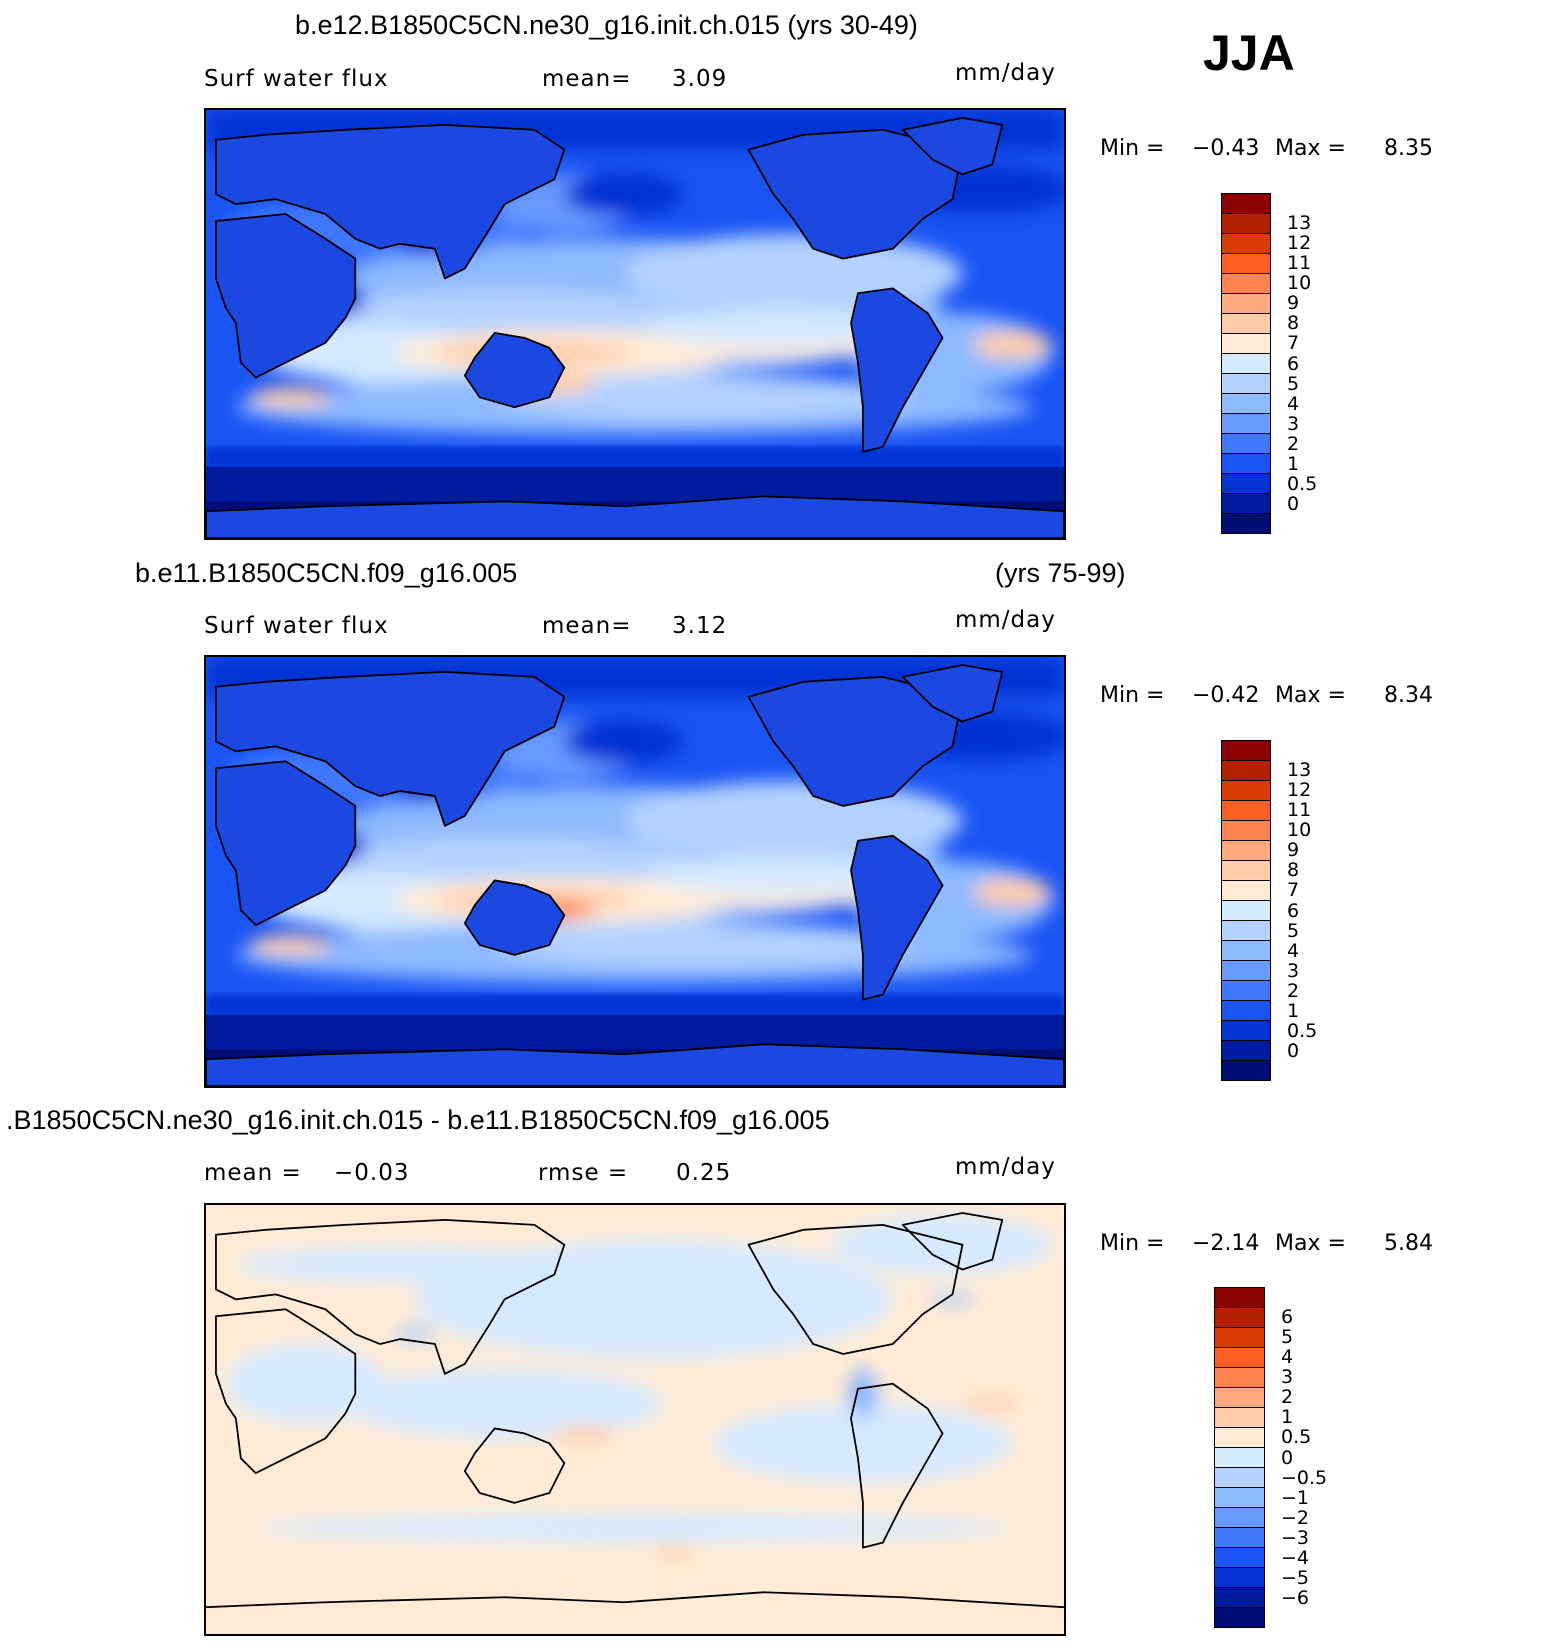 This screenshot has height=1641, width=1541. What do you see at coordinates (700, 79) in the screenshot?
I see `panel-1-mean-value: 3.09` at bounding box center [700, 79].